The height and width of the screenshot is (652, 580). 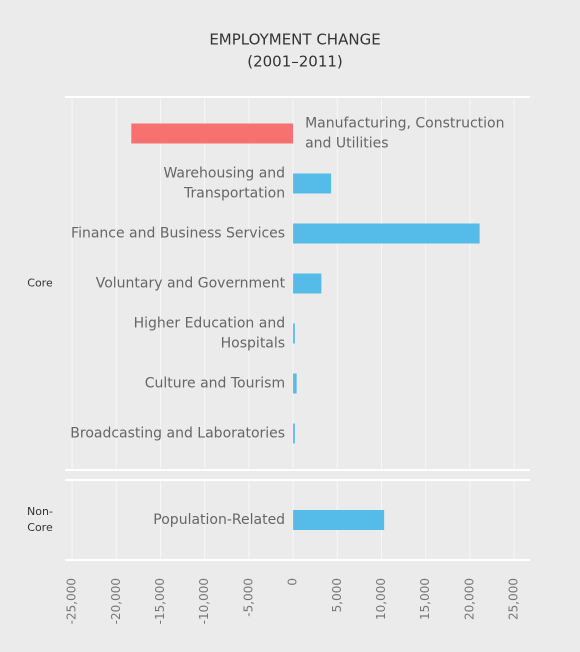 I want to click on chart-subtitle: (2001–2011), so click(x=295, y=62).